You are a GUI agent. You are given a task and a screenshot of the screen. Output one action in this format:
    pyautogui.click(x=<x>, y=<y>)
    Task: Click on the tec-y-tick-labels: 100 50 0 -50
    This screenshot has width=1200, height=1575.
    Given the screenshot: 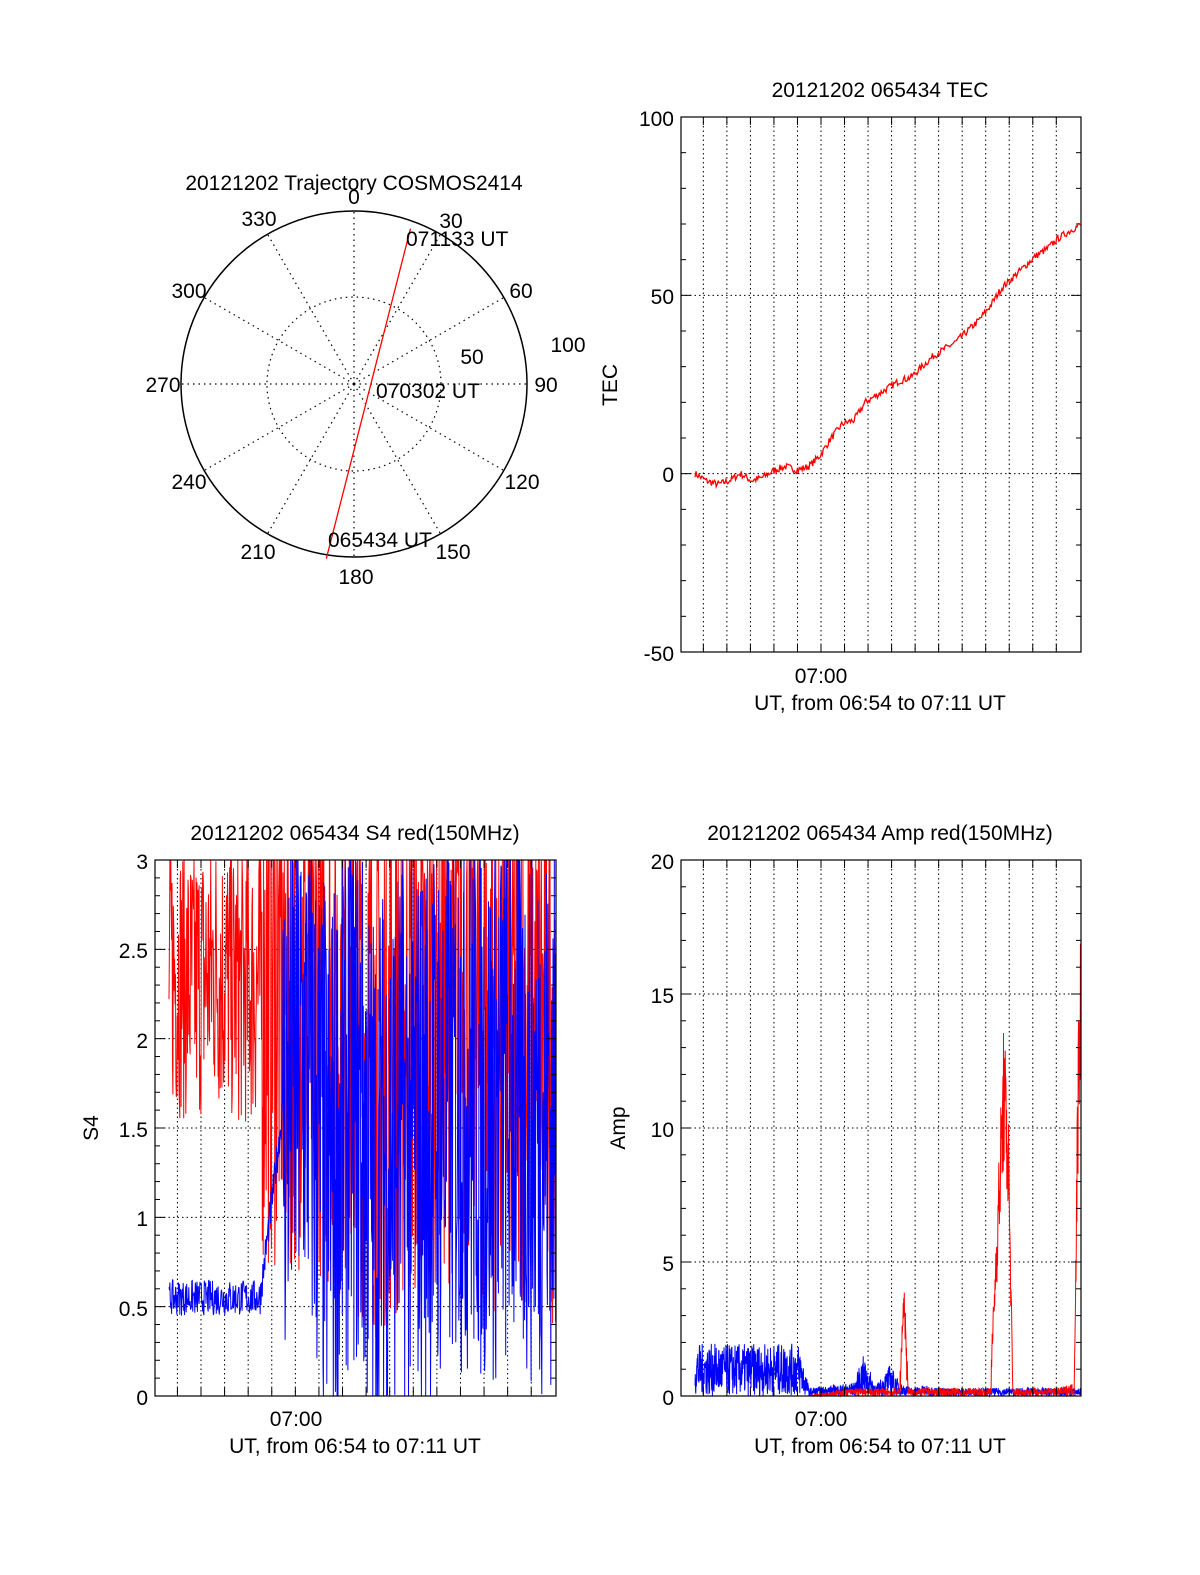 What is the action you would take?
    pyautogui.click(x=656, y=387)
    